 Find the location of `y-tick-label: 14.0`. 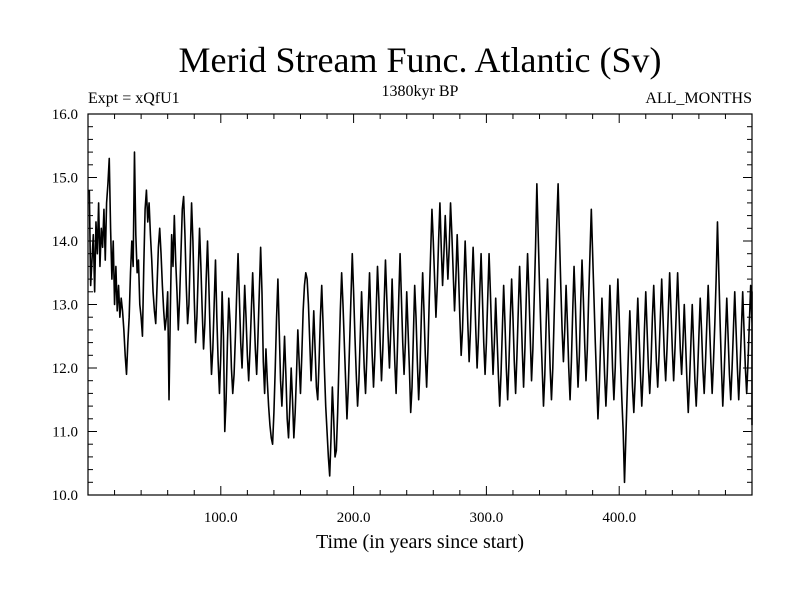

y-tick-label: 14.0 is located at coordinates (65, 242).